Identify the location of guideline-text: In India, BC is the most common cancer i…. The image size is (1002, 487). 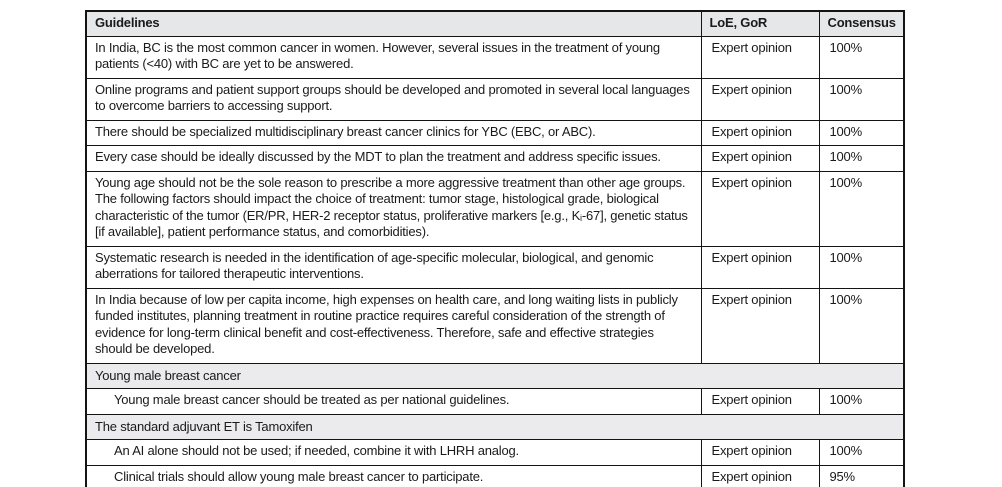
(393, 57).